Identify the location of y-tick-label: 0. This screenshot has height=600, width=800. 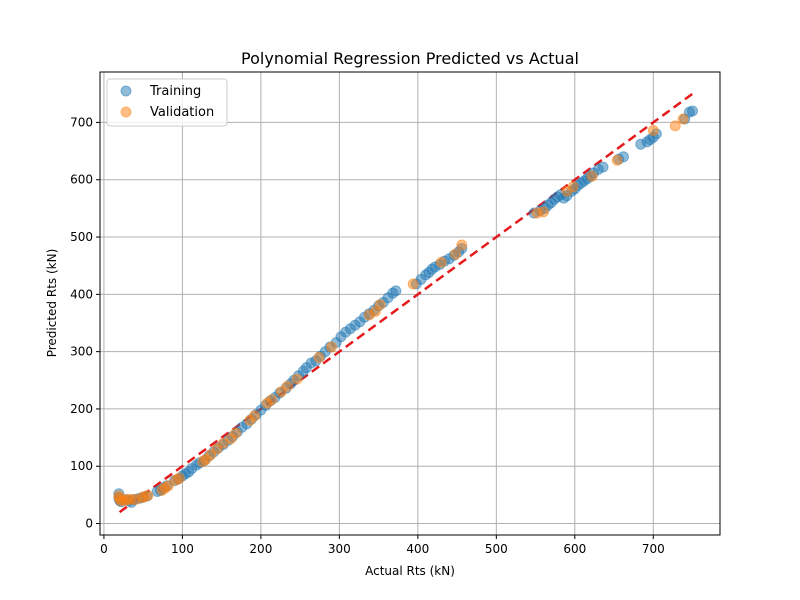
(89, 524).